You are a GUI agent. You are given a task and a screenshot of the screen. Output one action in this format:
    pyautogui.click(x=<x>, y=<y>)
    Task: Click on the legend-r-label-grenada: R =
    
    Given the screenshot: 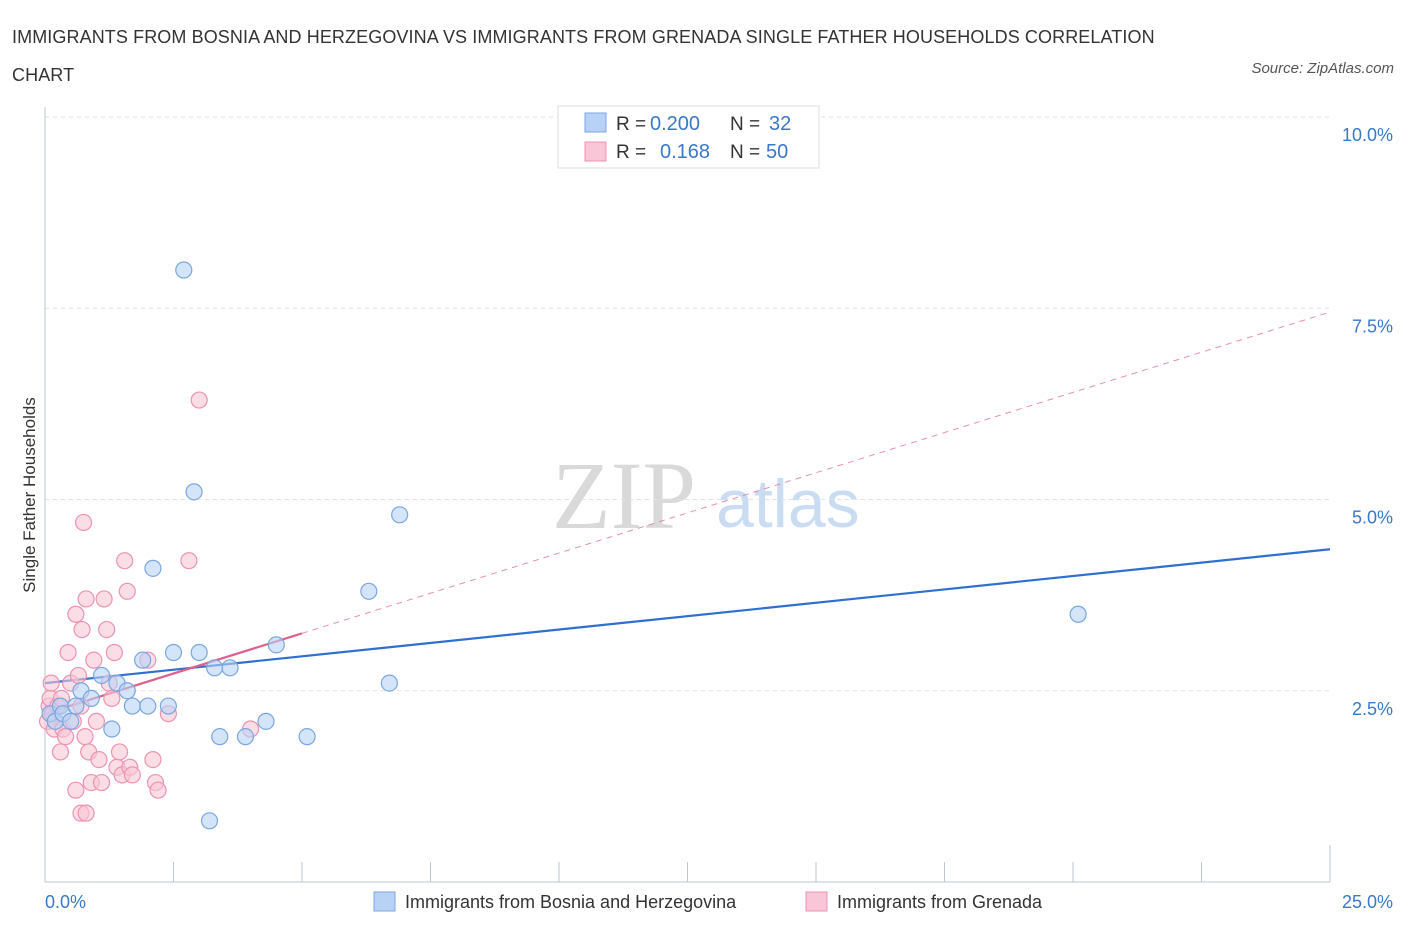 What is the action you would take?
    pyautogui.click(x=631, y=152)
    